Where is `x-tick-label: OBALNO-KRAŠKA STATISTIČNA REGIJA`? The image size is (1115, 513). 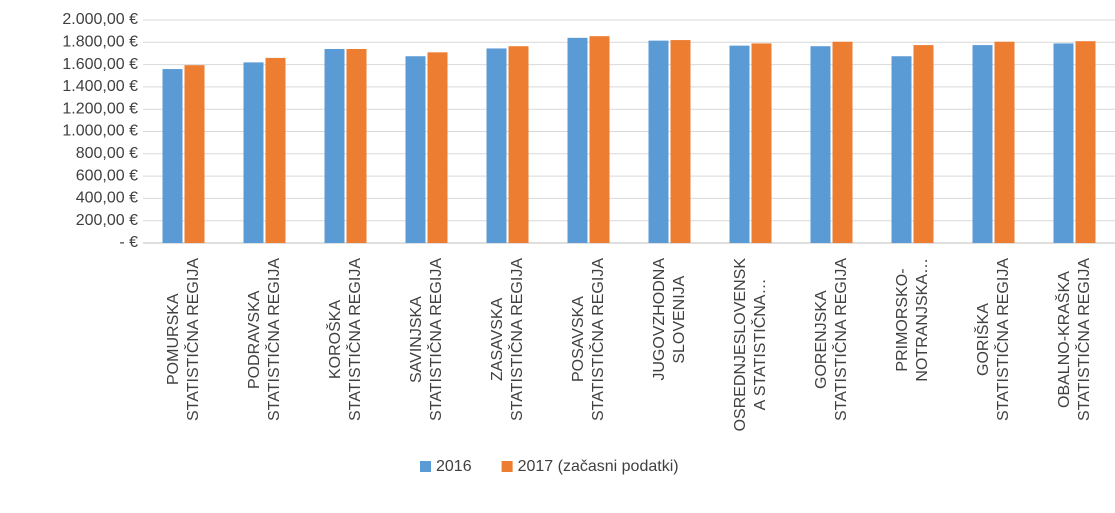 x-tick-label: OBALNO-KRAŠKA STATISTIČNA REGIJA is located at coordinates (1074, 339).